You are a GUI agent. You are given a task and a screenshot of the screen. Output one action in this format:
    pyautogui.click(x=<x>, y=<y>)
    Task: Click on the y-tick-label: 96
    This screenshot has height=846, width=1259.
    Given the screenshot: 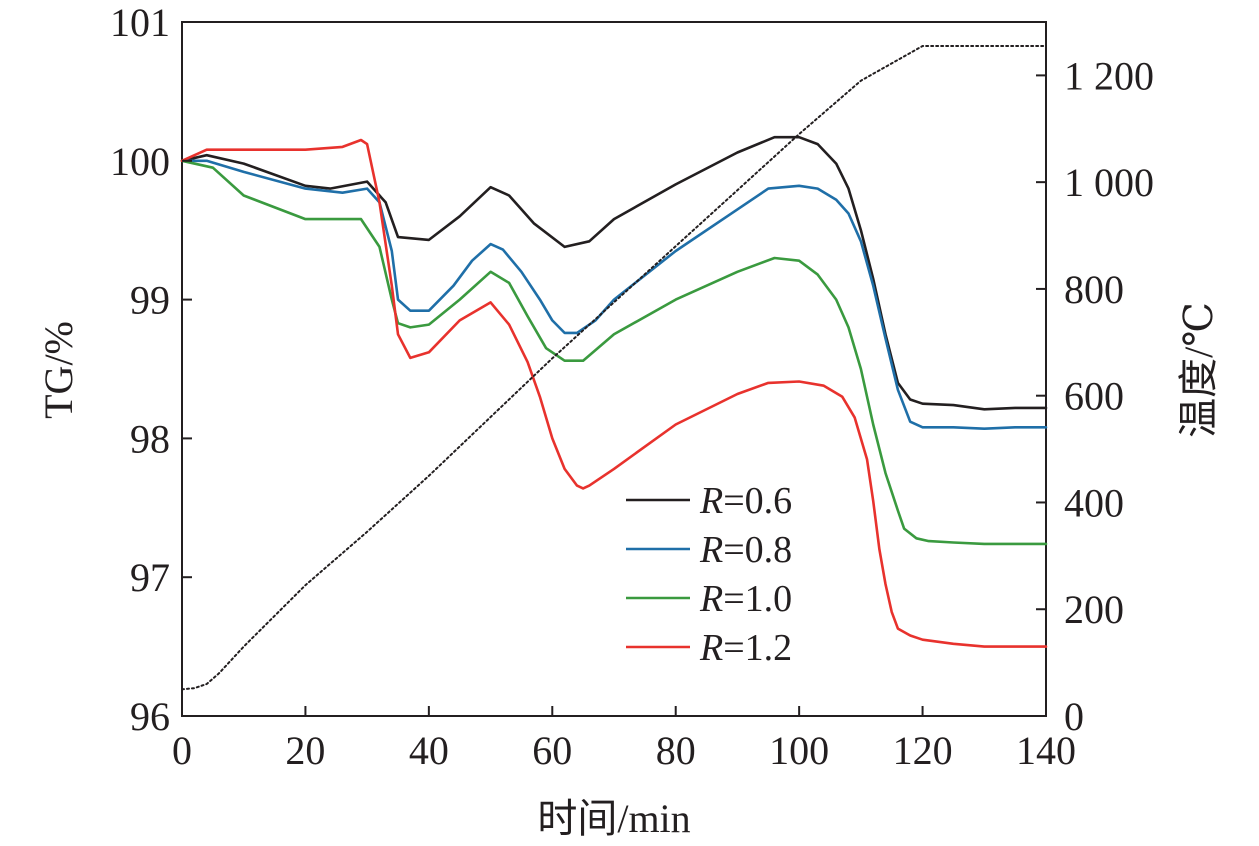 What is the action you would take?
    pyautogui.click(x=150, y=716)
    